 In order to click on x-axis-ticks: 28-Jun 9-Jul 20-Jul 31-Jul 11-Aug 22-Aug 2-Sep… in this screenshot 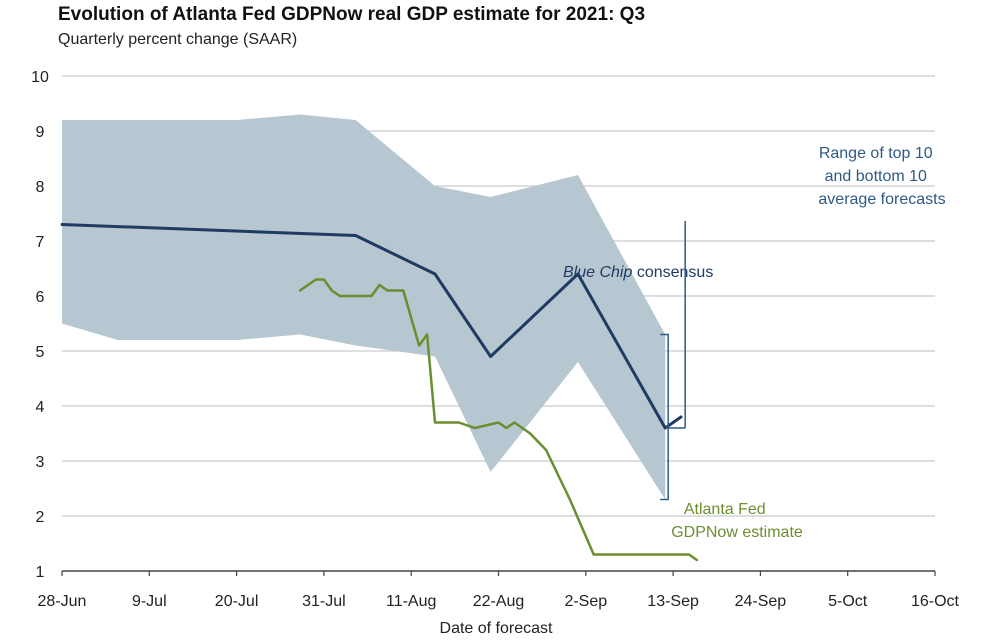, I will do `click(499, 590)`.